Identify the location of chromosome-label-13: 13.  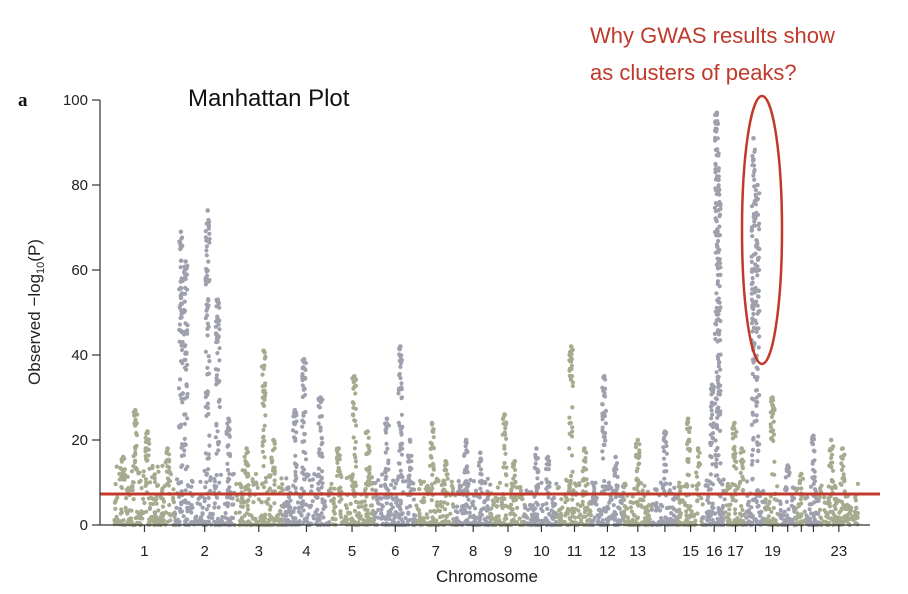
(637, 551).